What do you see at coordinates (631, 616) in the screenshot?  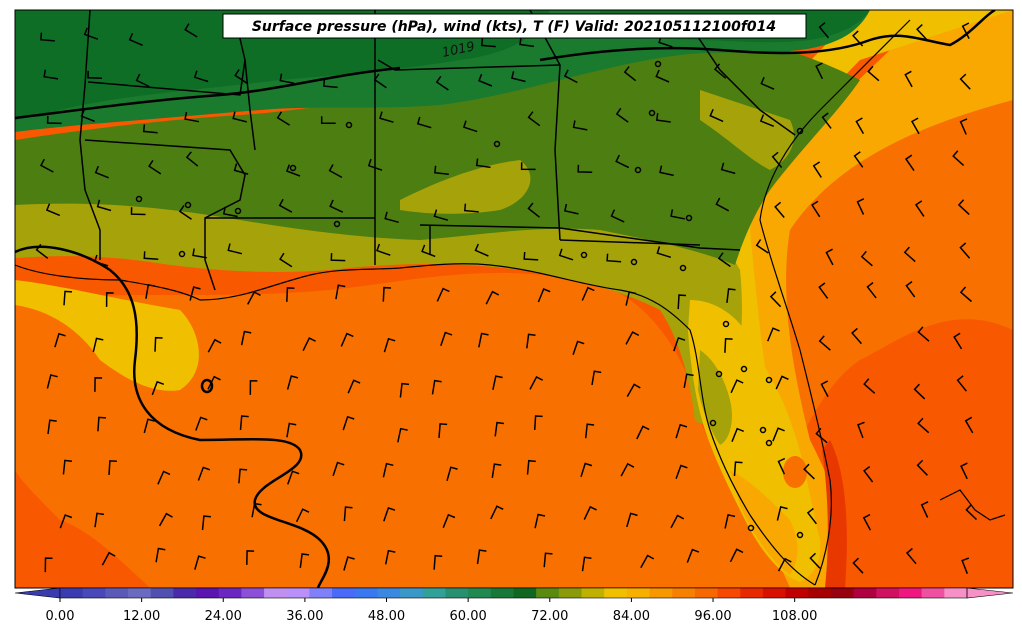 I see `colorbar-tick-label: 84.00` at bounding box center [631, 616].